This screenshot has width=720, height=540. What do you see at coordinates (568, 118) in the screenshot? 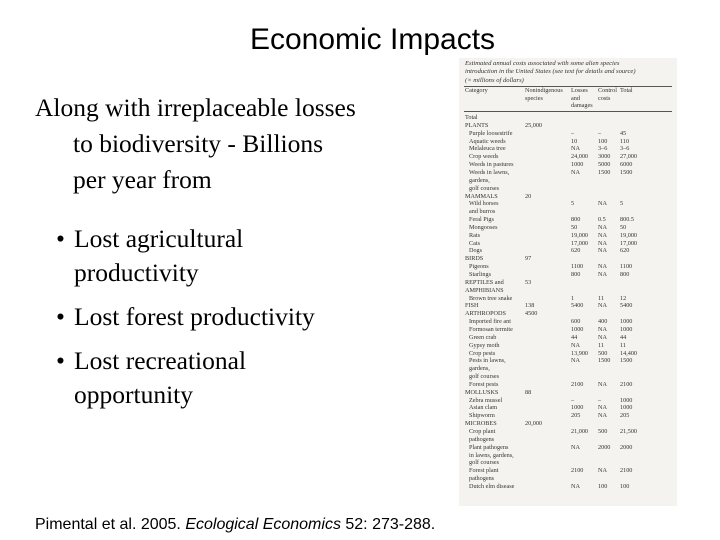
I see `table-row: Total` at bounding box center [568, 118].